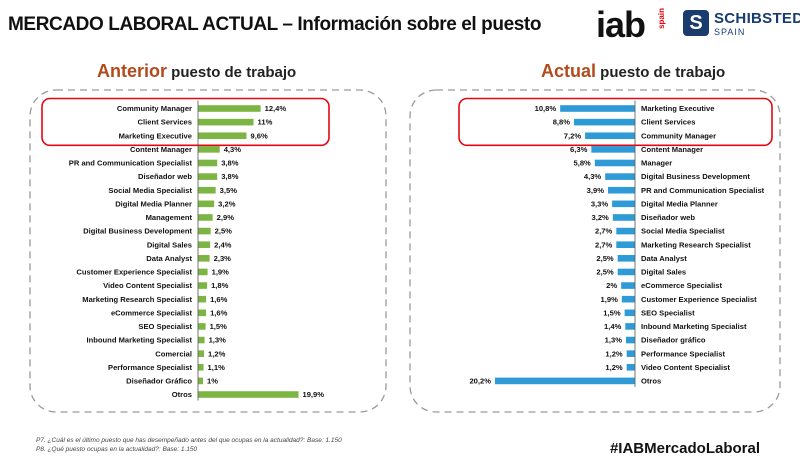 This screenshot has height=462, width=800. What do you see at coordinates (651, 381) in the screenshot?
I see `category-label-right-otros: Otros` at bounding box center [651, 381].